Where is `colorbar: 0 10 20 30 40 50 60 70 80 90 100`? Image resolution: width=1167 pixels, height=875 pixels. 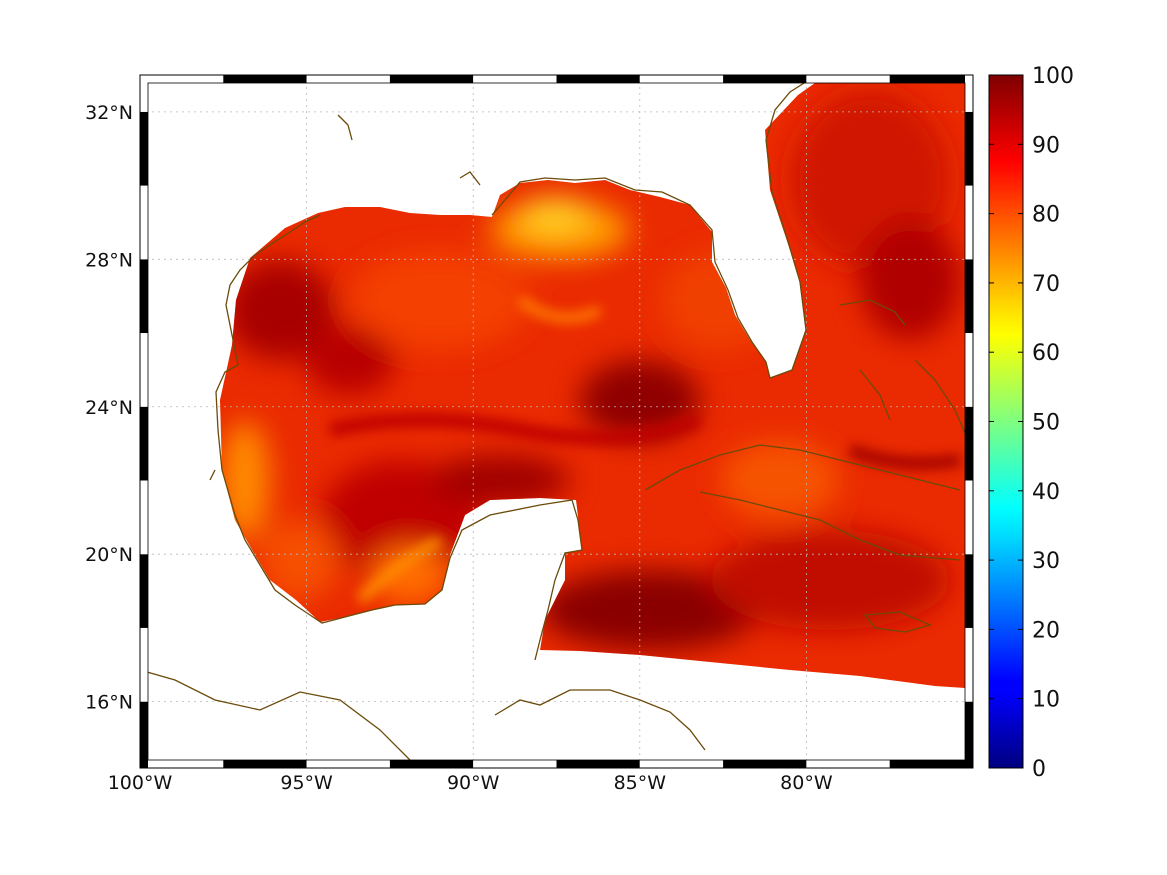
colorbar: 0 10 20 30 40 50 60 70 80 90 100 is located at coordinates (1031, 423).